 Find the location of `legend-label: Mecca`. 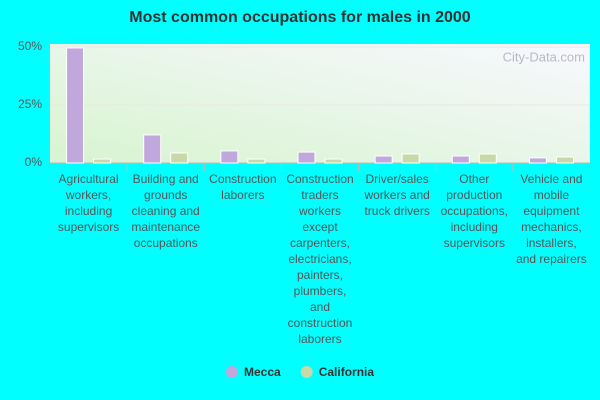

legend-label: Mecca is located at coordinates (262, 372).